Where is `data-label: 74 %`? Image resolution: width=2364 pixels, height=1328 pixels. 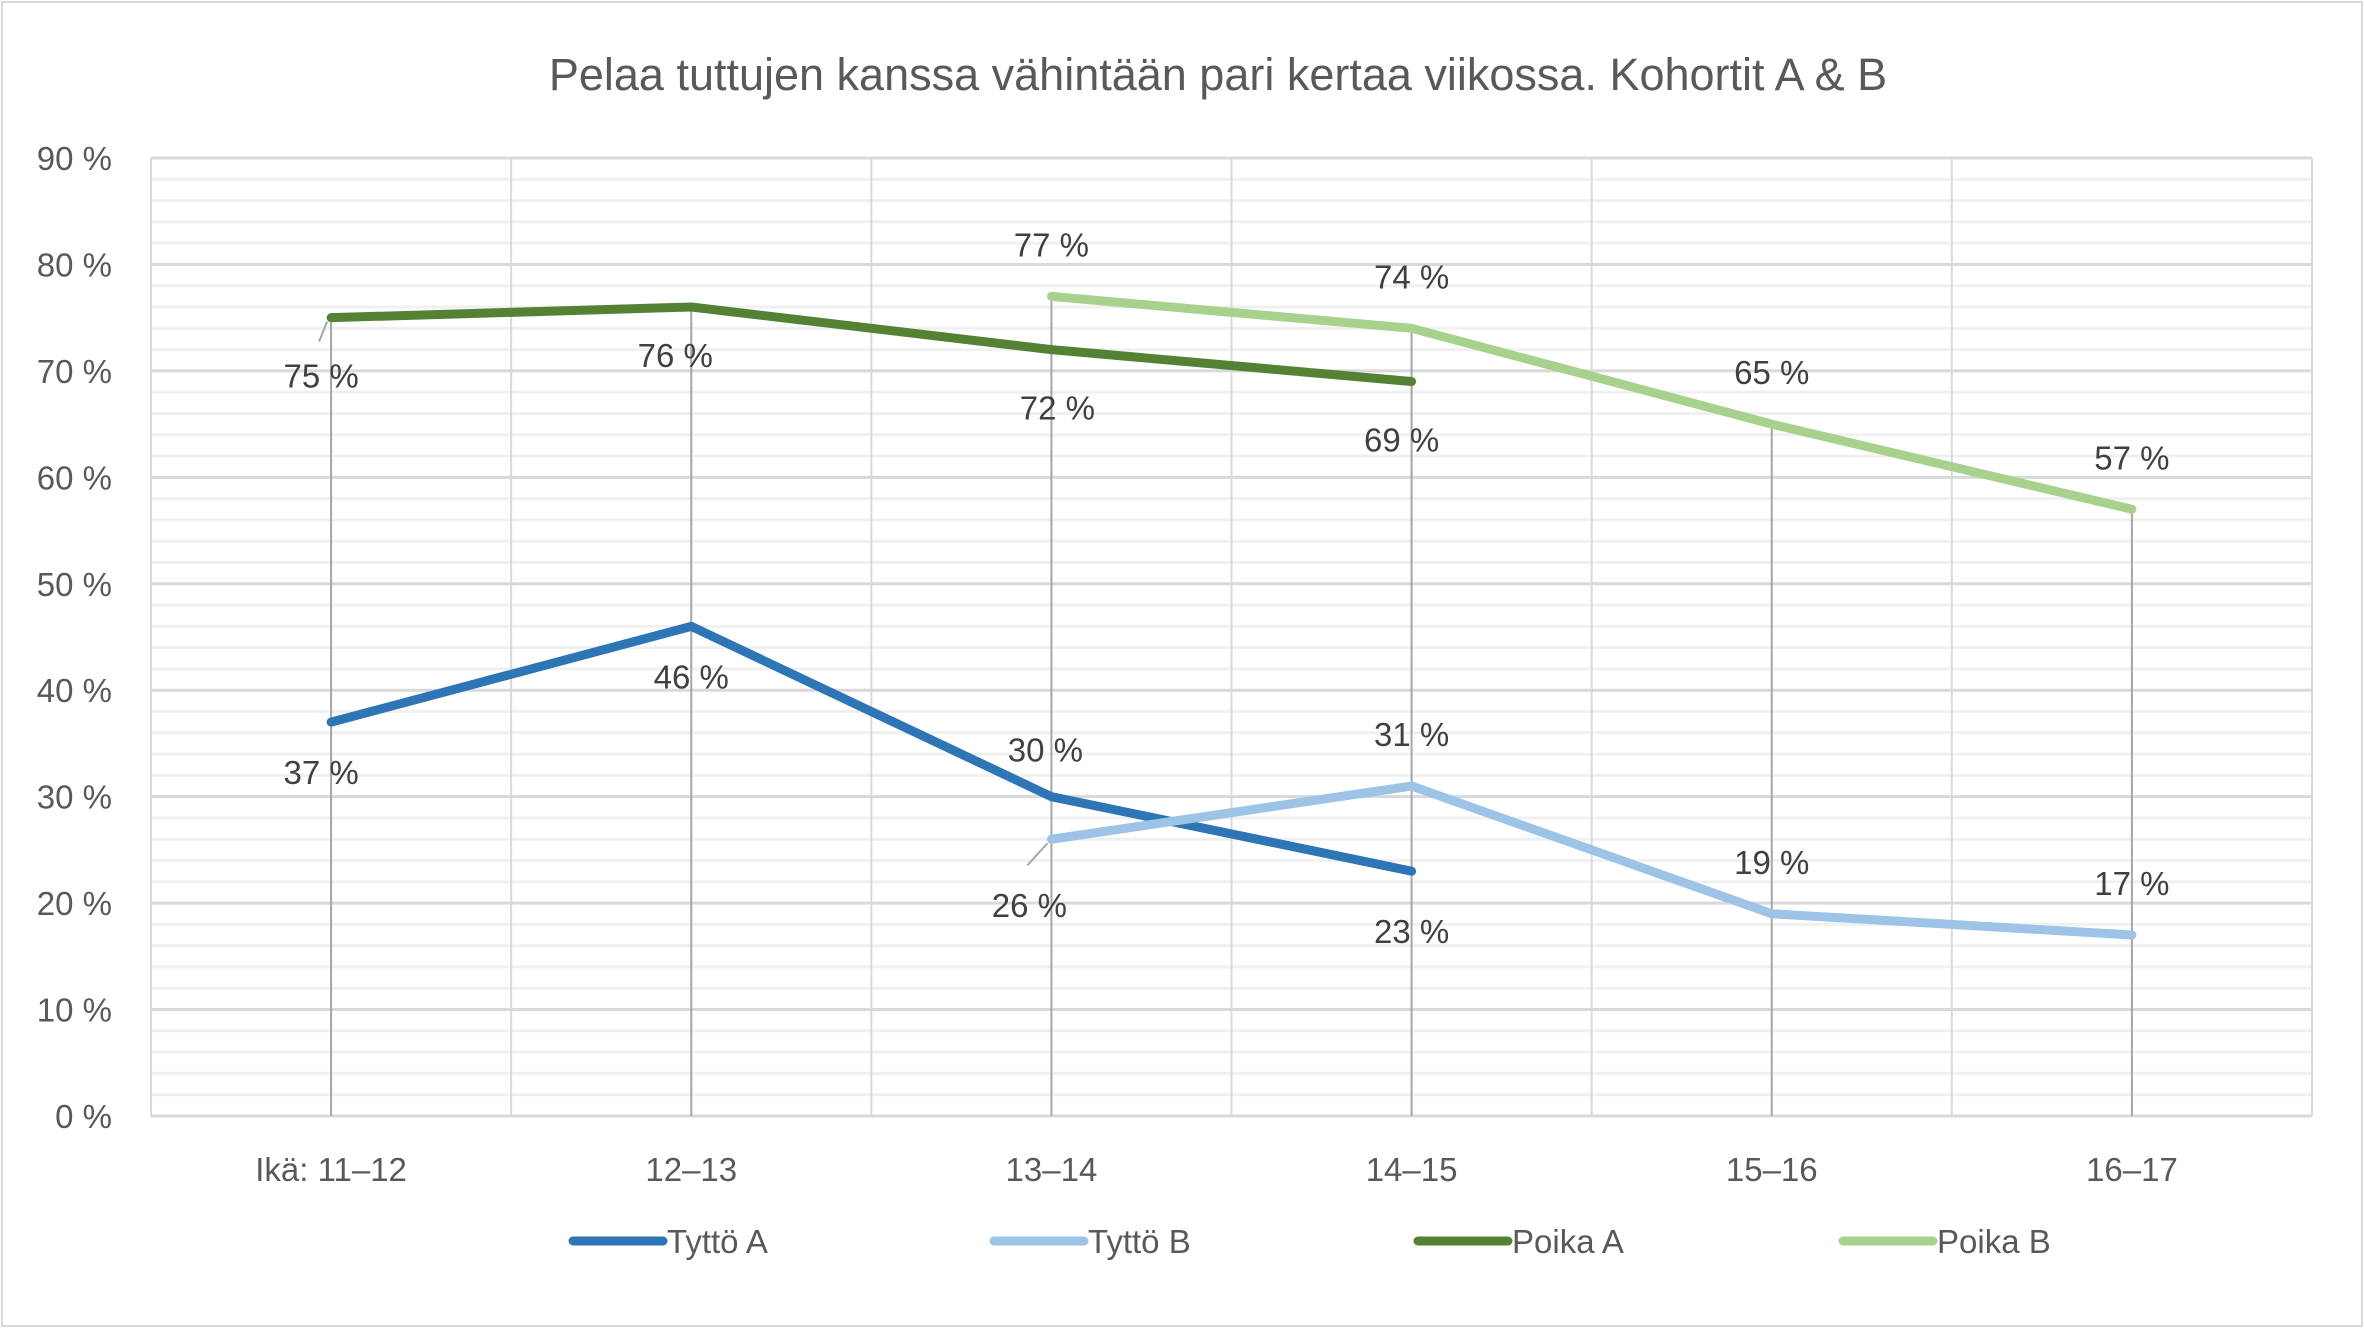 data-label: 74 % is located at coordinates (1411, 276).